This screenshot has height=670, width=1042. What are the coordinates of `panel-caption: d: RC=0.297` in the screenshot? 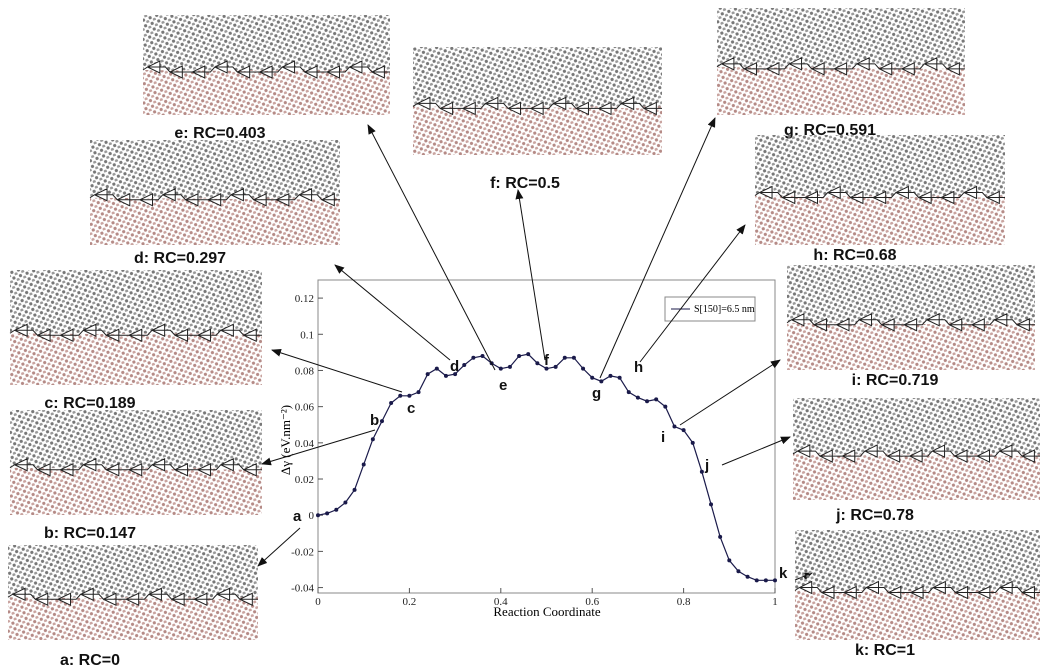 It's located at (180, 258).